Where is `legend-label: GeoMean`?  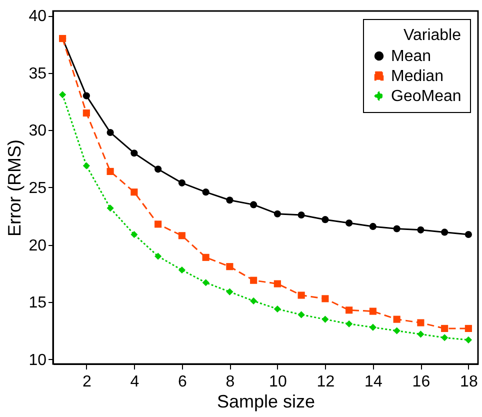 legend-label: GeoMean is located at coordinates (426, 96).